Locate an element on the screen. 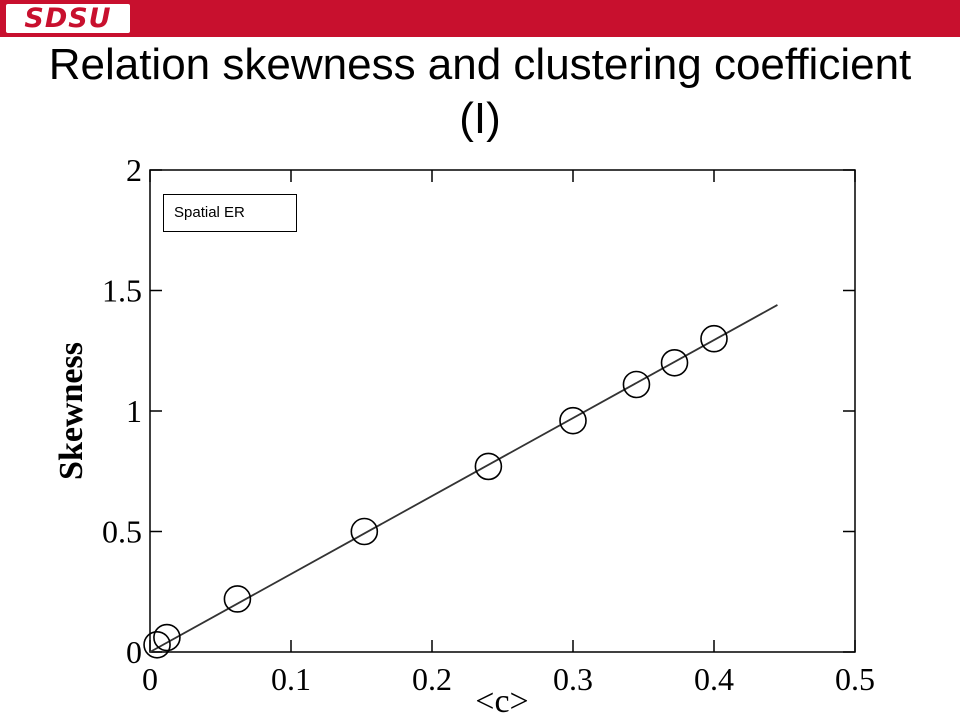 The height and width of the screenshot is (720, 960). y-axis-label: Skewness is located at coordinates (71, 411).